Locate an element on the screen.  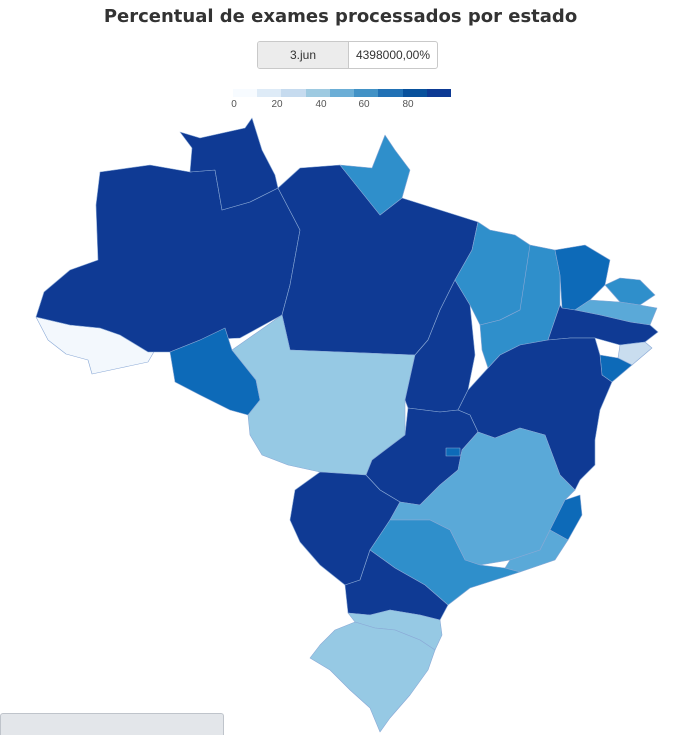
legend-color-scale is located at coordinates (342, 93).